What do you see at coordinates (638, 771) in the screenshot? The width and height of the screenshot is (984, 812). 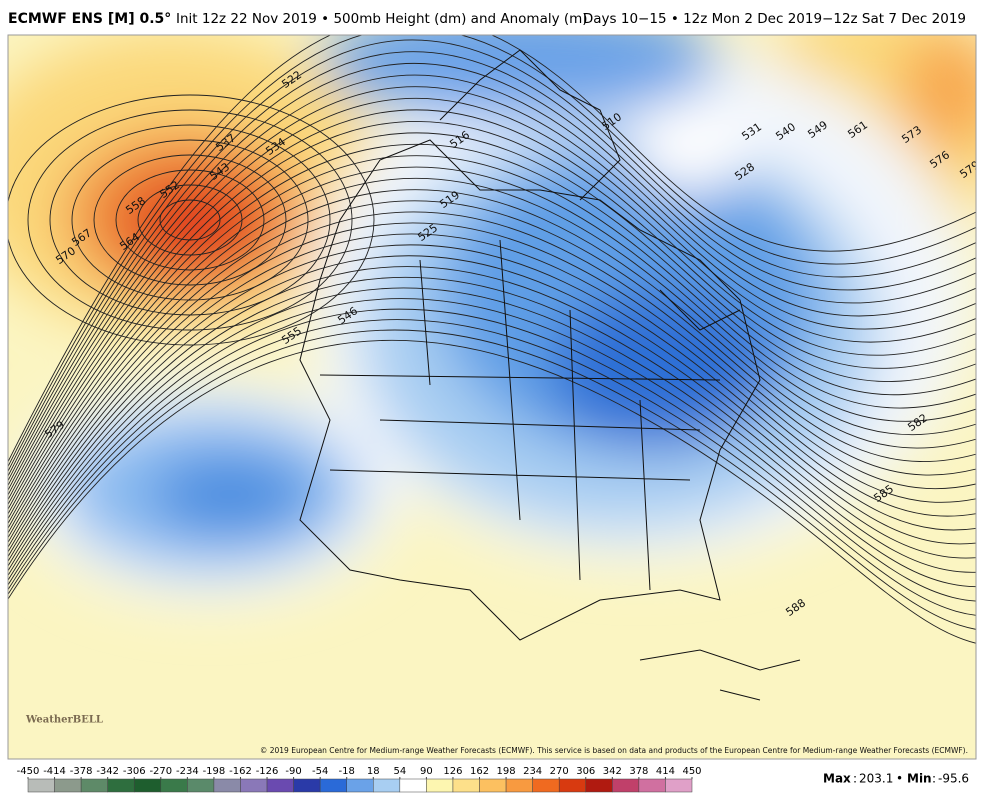 I see `colorbar-tick-label: 378` at bounding box center [638, 771].